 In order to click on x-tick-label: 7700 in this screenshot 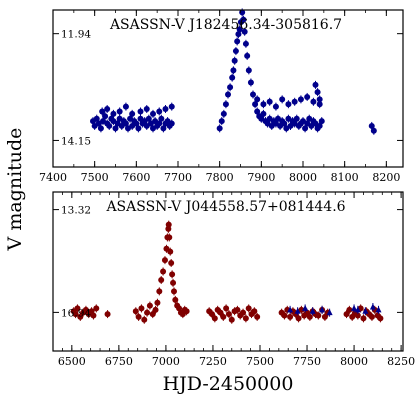, I will do `click(178, 177)`.